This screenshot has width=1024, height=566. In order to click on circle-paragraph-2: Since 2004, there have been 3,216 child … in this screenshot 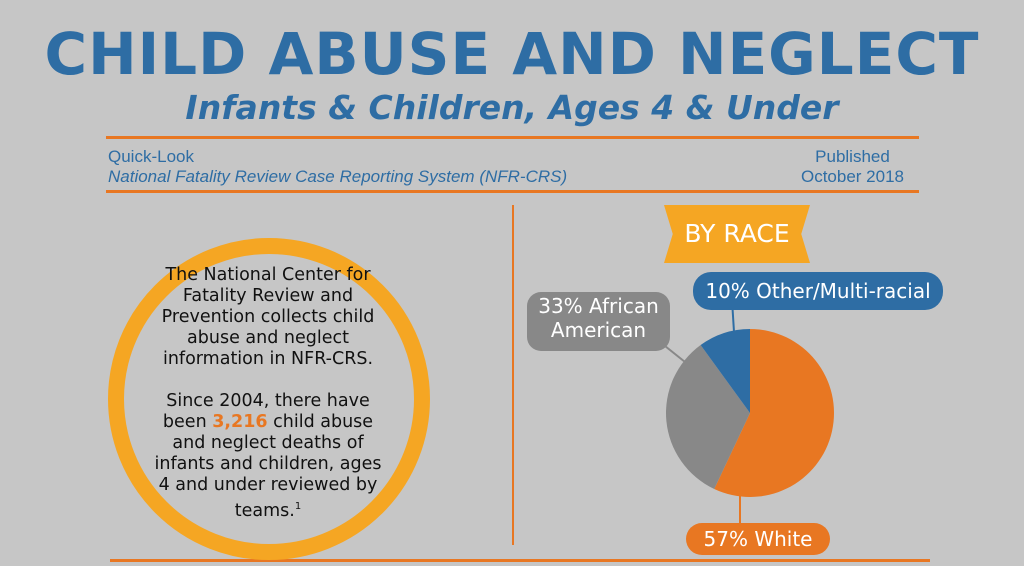, I will do `click(268, 456)`.